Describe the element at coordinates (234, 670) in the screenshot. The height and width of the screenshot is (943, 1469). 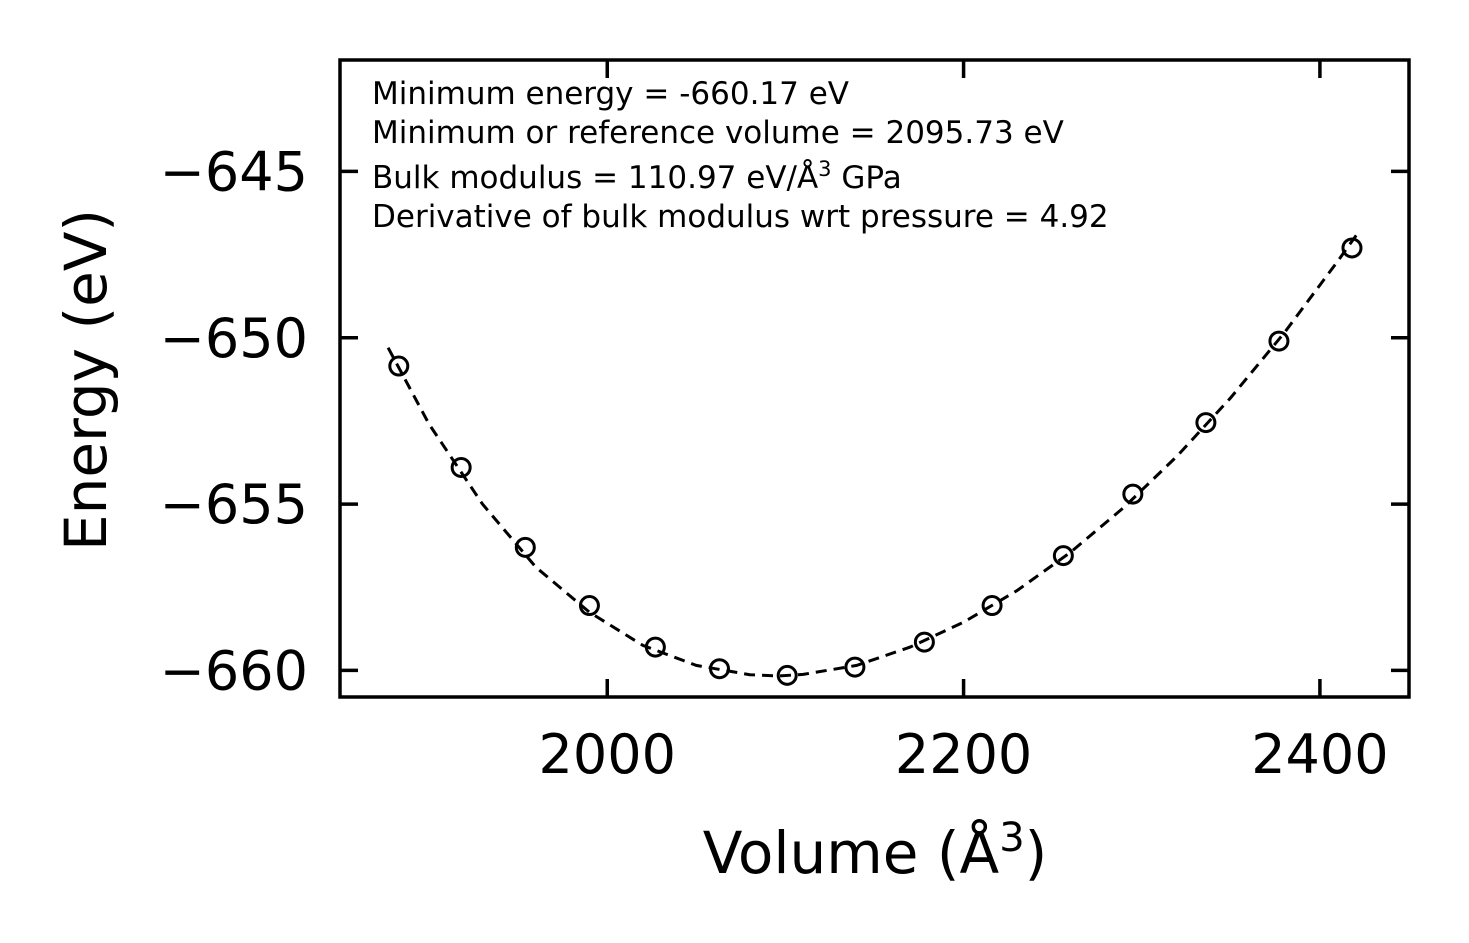
I see `y-tick-label: −660` at that location.